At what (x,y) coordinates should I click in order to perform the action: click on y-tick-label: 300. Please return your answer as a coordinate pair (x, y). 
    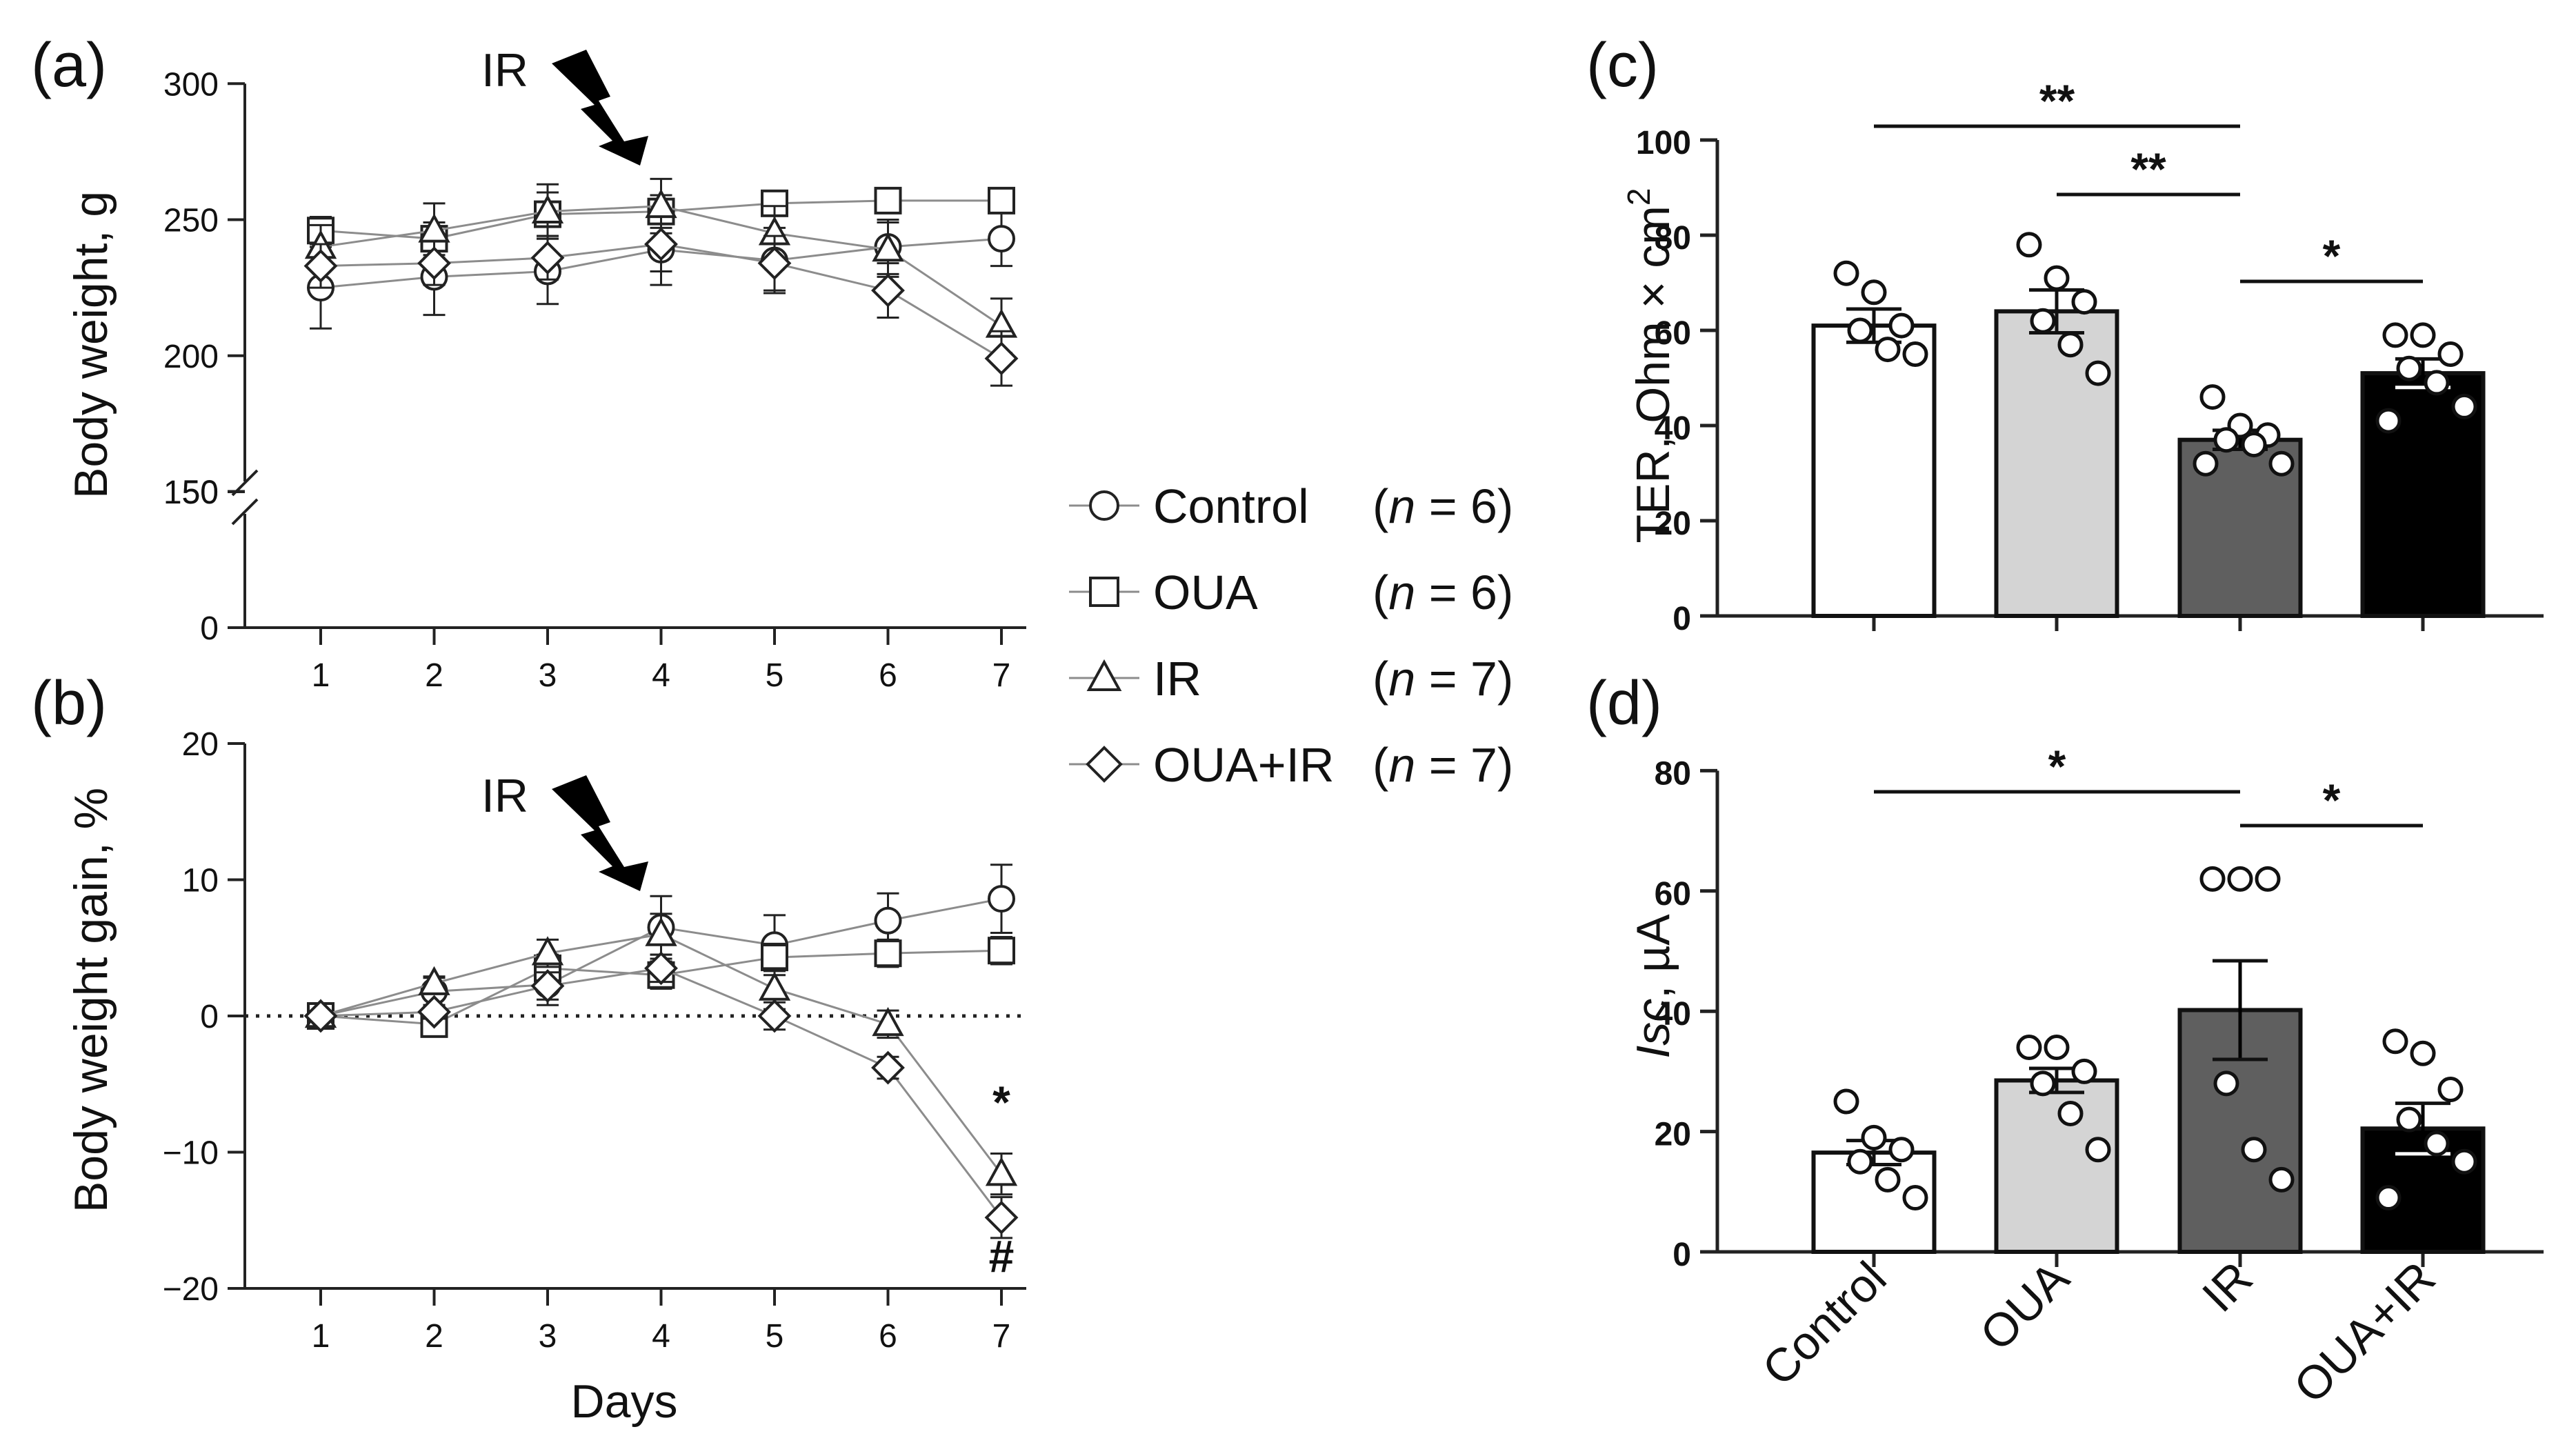
    Looking at the image, I should click on (191, 84).